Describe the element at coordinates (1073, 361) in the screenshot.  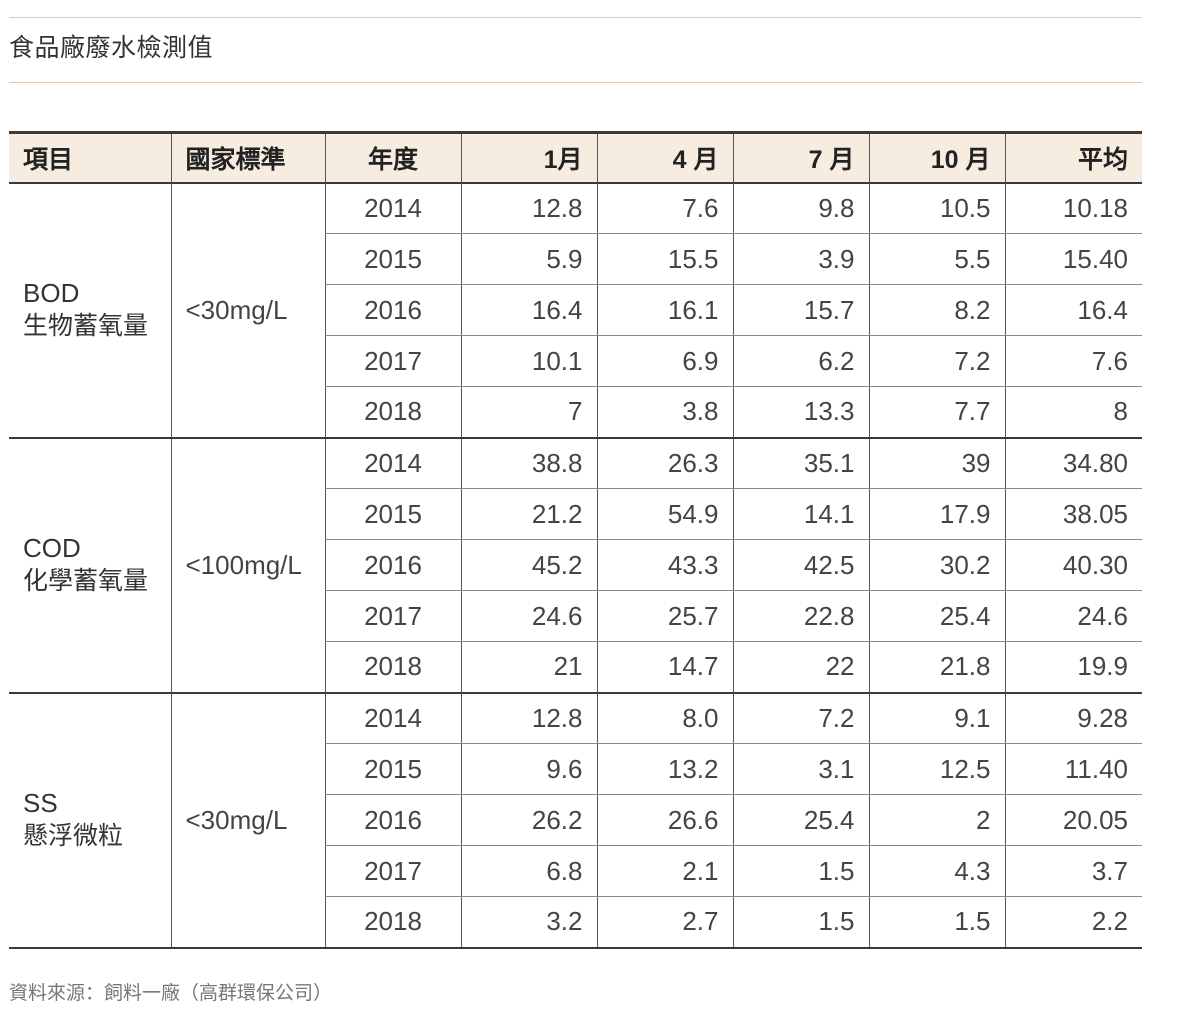
I see `average-cell: 7.6` at that location.